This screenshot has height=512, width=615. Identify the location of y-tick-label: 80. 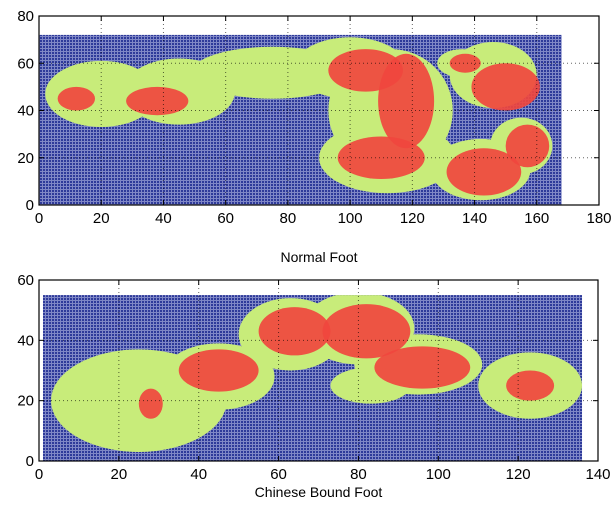
(25, 16).